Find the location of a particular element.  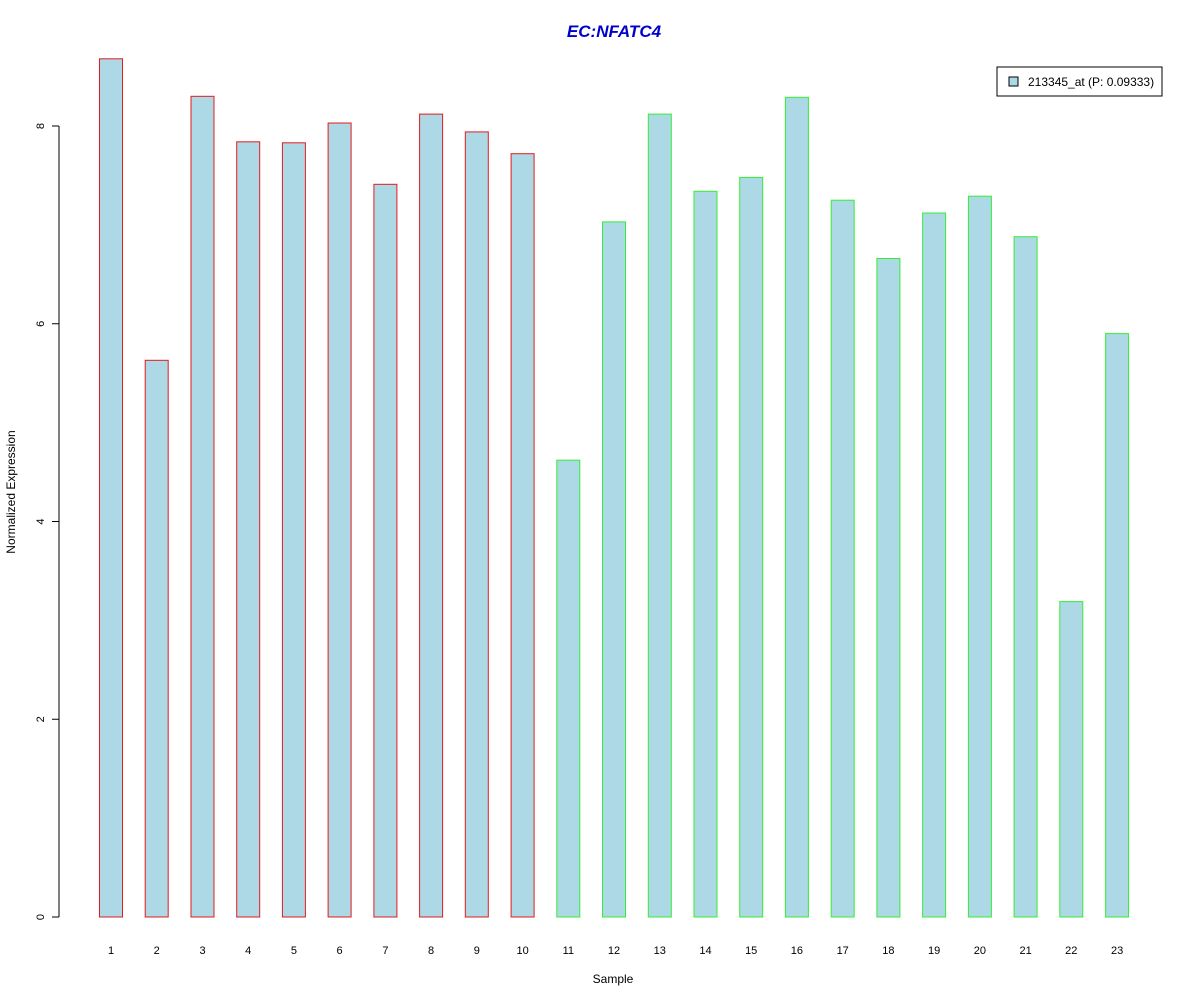

x-axis-label: Sample is located at coordinates (613, 979).